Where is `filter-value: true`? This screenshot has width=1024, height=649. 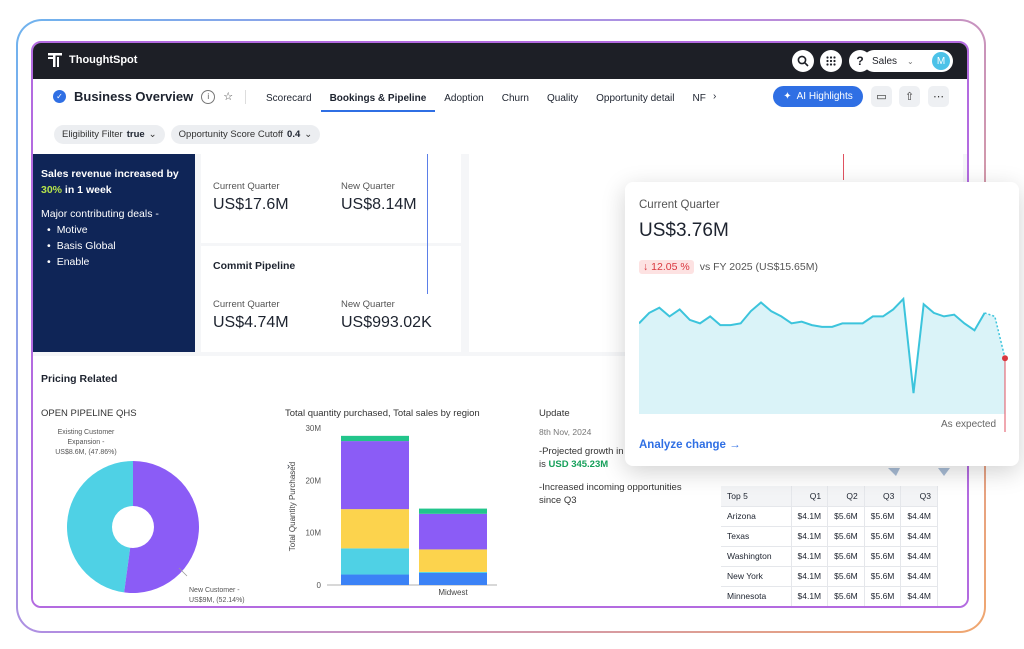 filter-value: true is located at coordinates (135, 134).